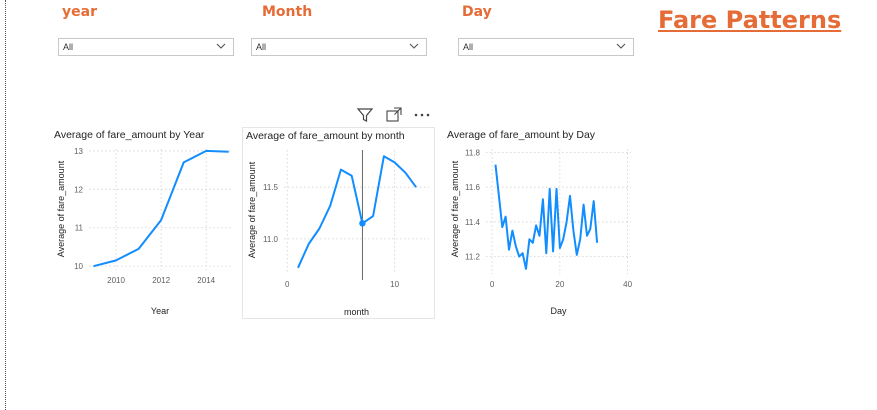 The width and height of the screenshot is (877, 410). I want to click on slicer-year-title: year, so click(79, 12).